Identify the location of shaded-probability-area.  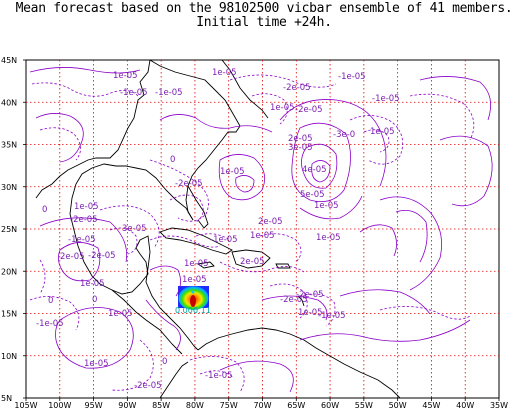
(193, 298).